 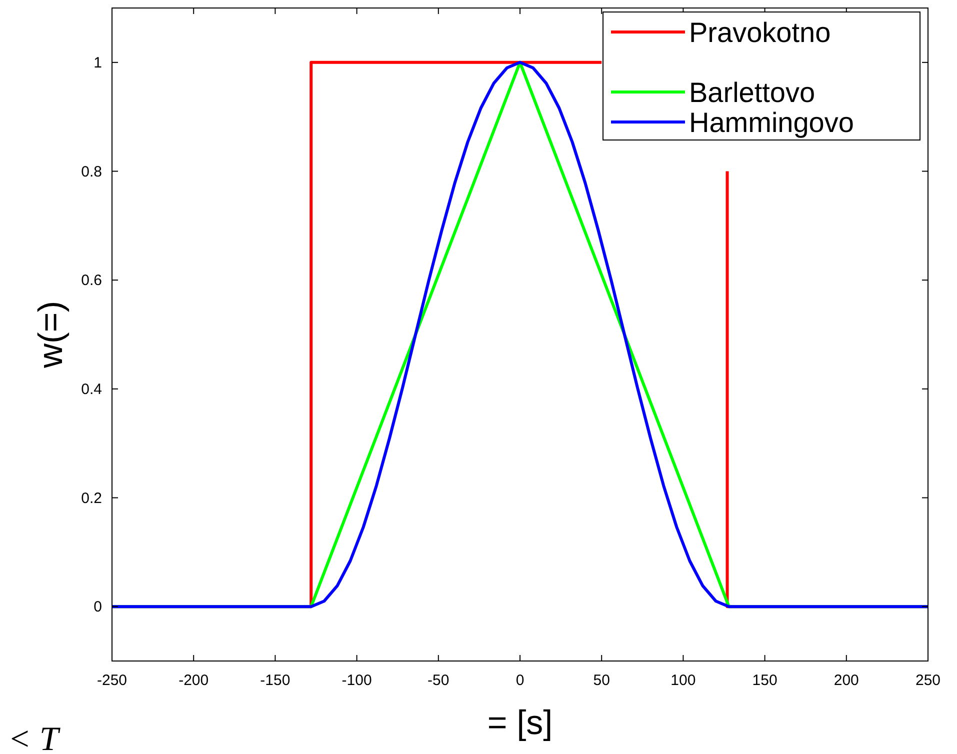 What do you see at coordinates (98, 607) in the screenshot?
I see `y-tick-label: 0` at bounding box center [98, 607].